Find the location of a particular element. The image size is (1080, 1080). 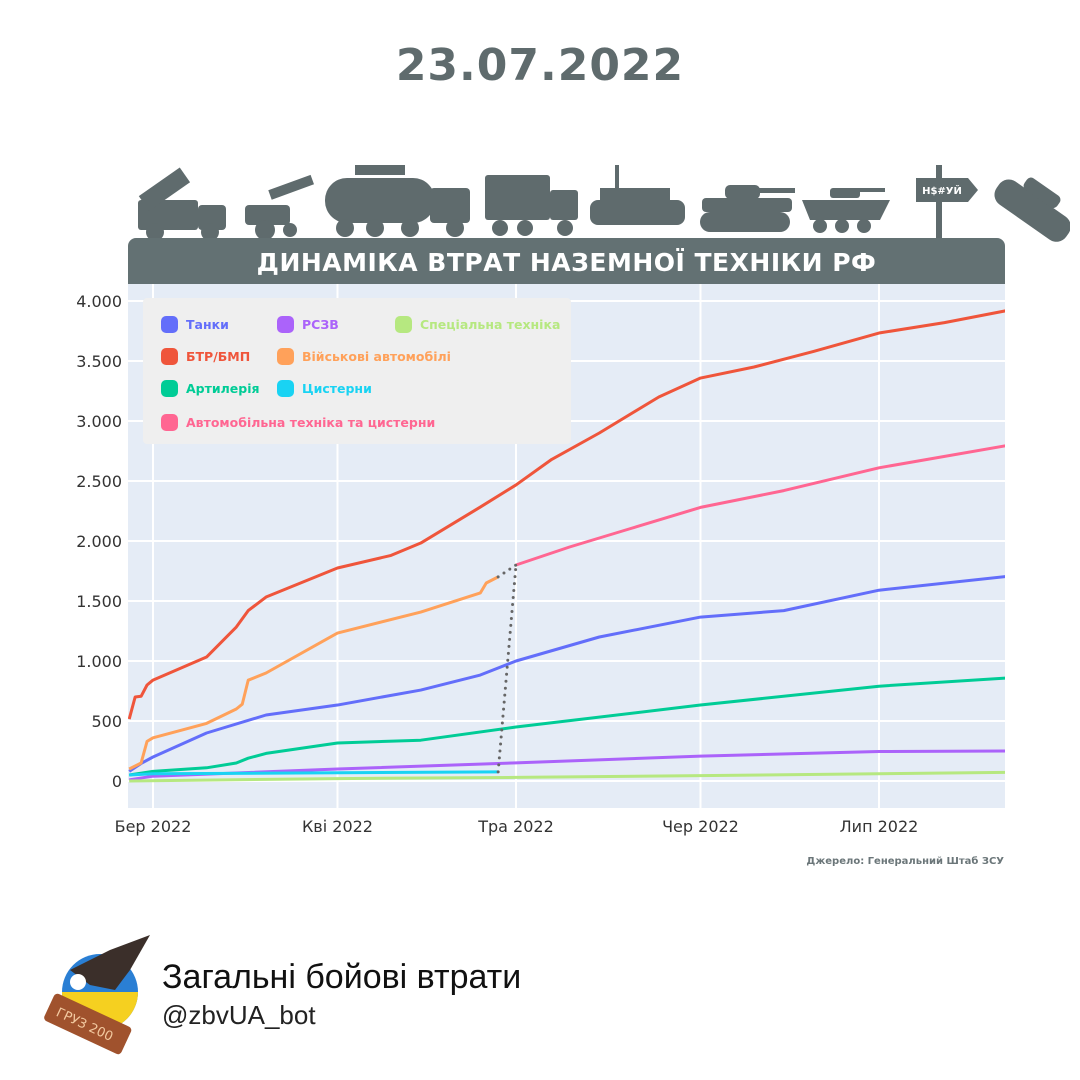

x-tick-label: Бер 2022 is located at coordinates (153, 826).